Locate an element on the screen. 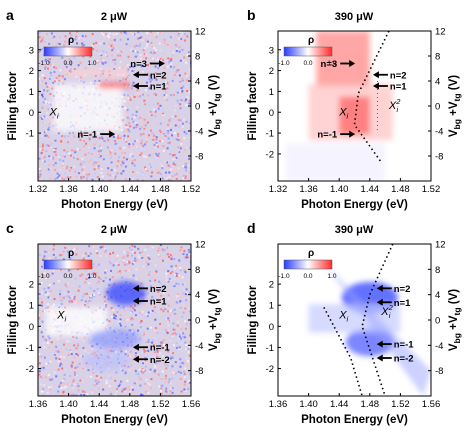 The image size is (474, 438). y2-axis-title-part: tg is located at coordinates (217, 311).